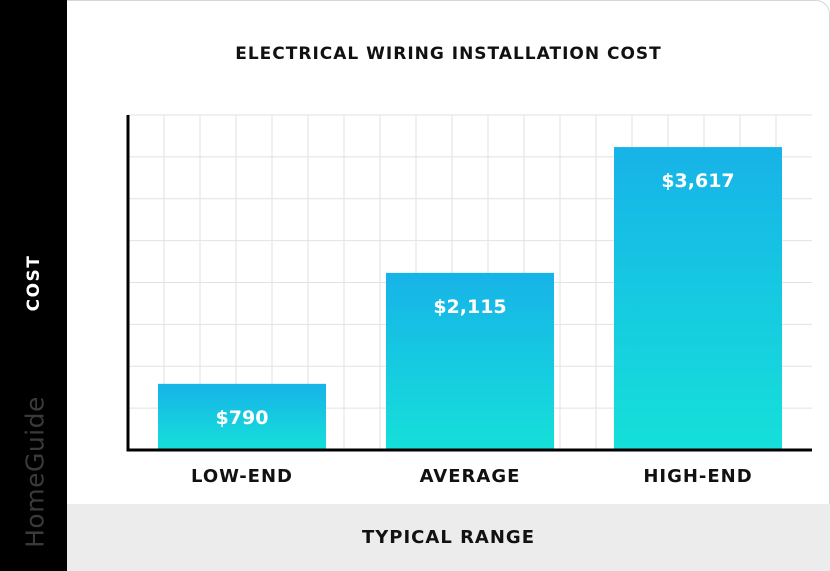 The width and height of the screenshot is (830, 571). What do you see at coordinates (242, 476) in the screenshot?
I see `x-tick-label: LOW-END` at bounding box center [242, 476].